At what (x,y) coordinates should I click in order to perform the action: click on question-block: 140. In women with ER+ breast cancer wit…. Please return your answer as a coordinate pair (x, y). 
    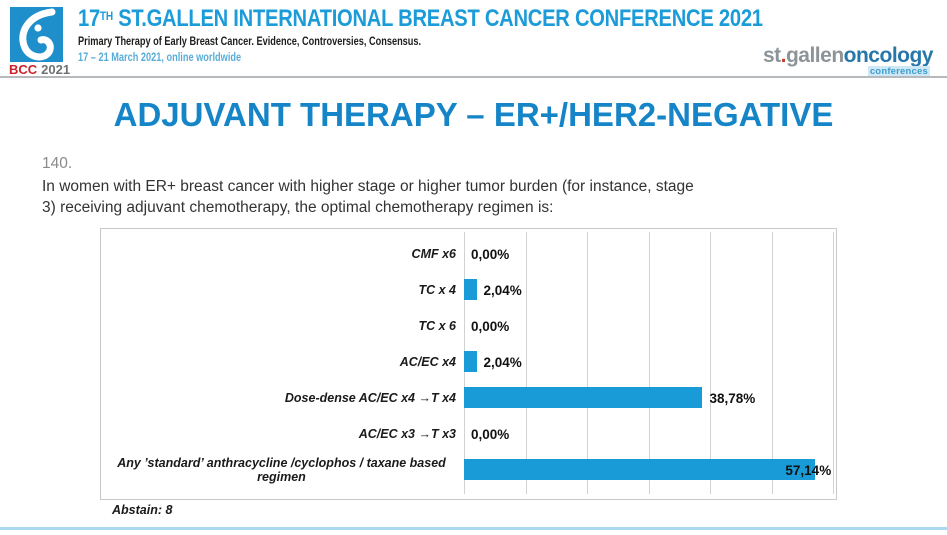
    Looking at the image, I should click on (482, 186).